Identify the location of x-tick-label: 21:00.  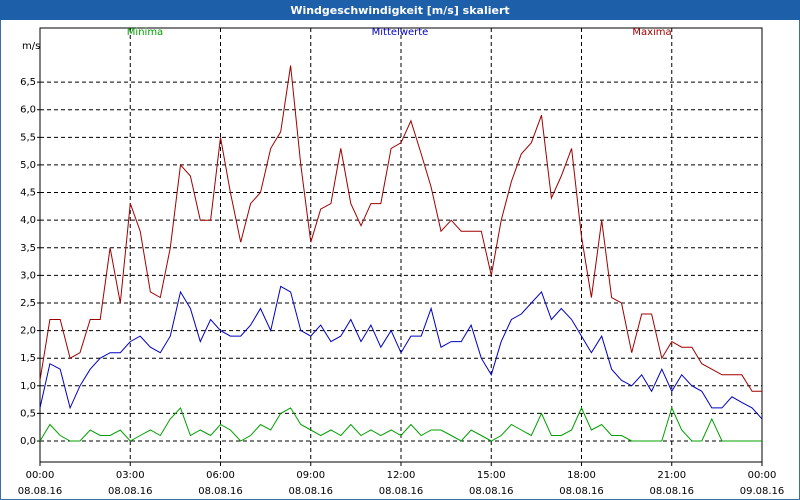
(671, 475).